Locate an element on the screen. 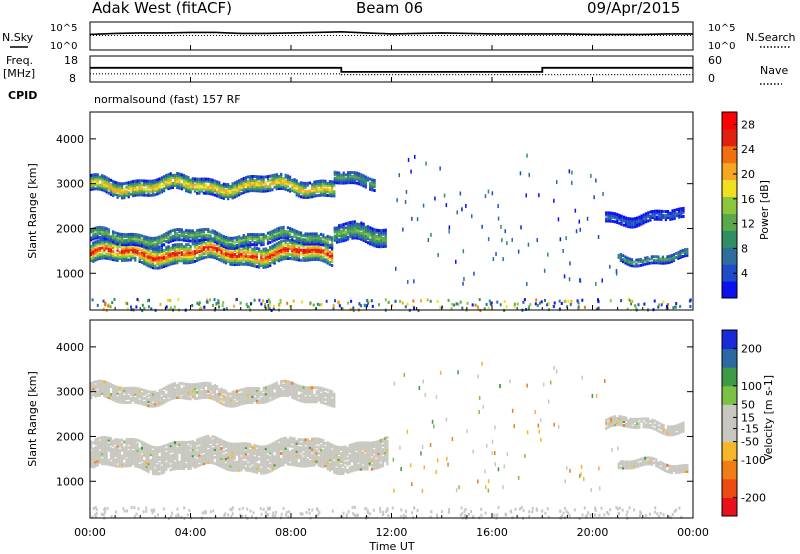 Image resolution: width=800 pixels, height=554 pixels. colorbar-tick-label: 28 is located at coordinates (748, 124).